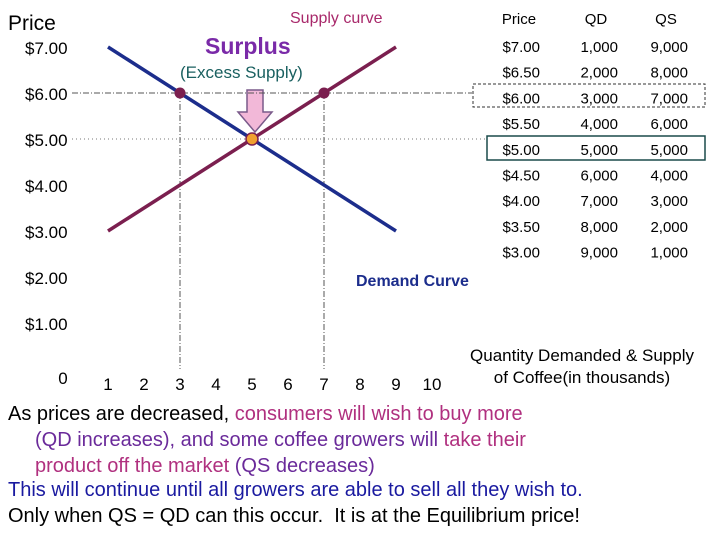  What do you see at coordinates (323, 384) in the screenshot?
I see `x-tick-label: 7` at bounding box center [323, 384].